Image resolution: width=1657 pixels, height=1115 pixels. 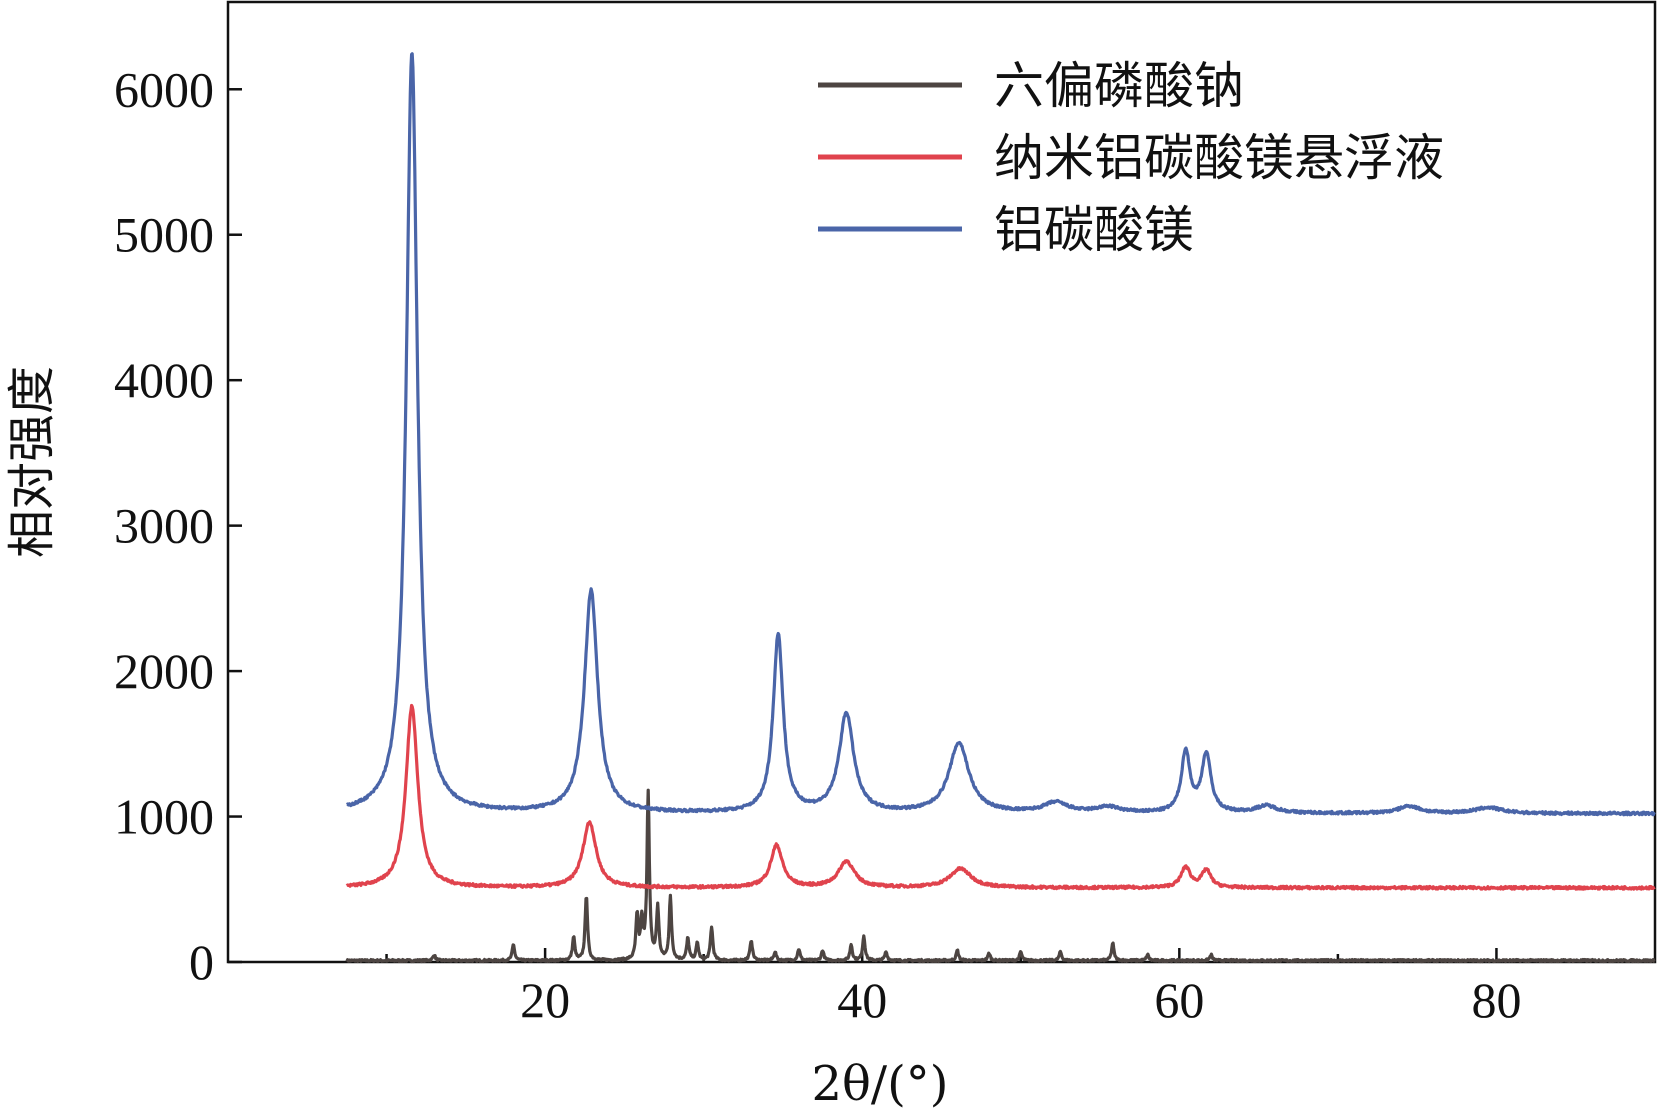 I want to click on y-tick-label: 5000, so click(x=164, y=235).